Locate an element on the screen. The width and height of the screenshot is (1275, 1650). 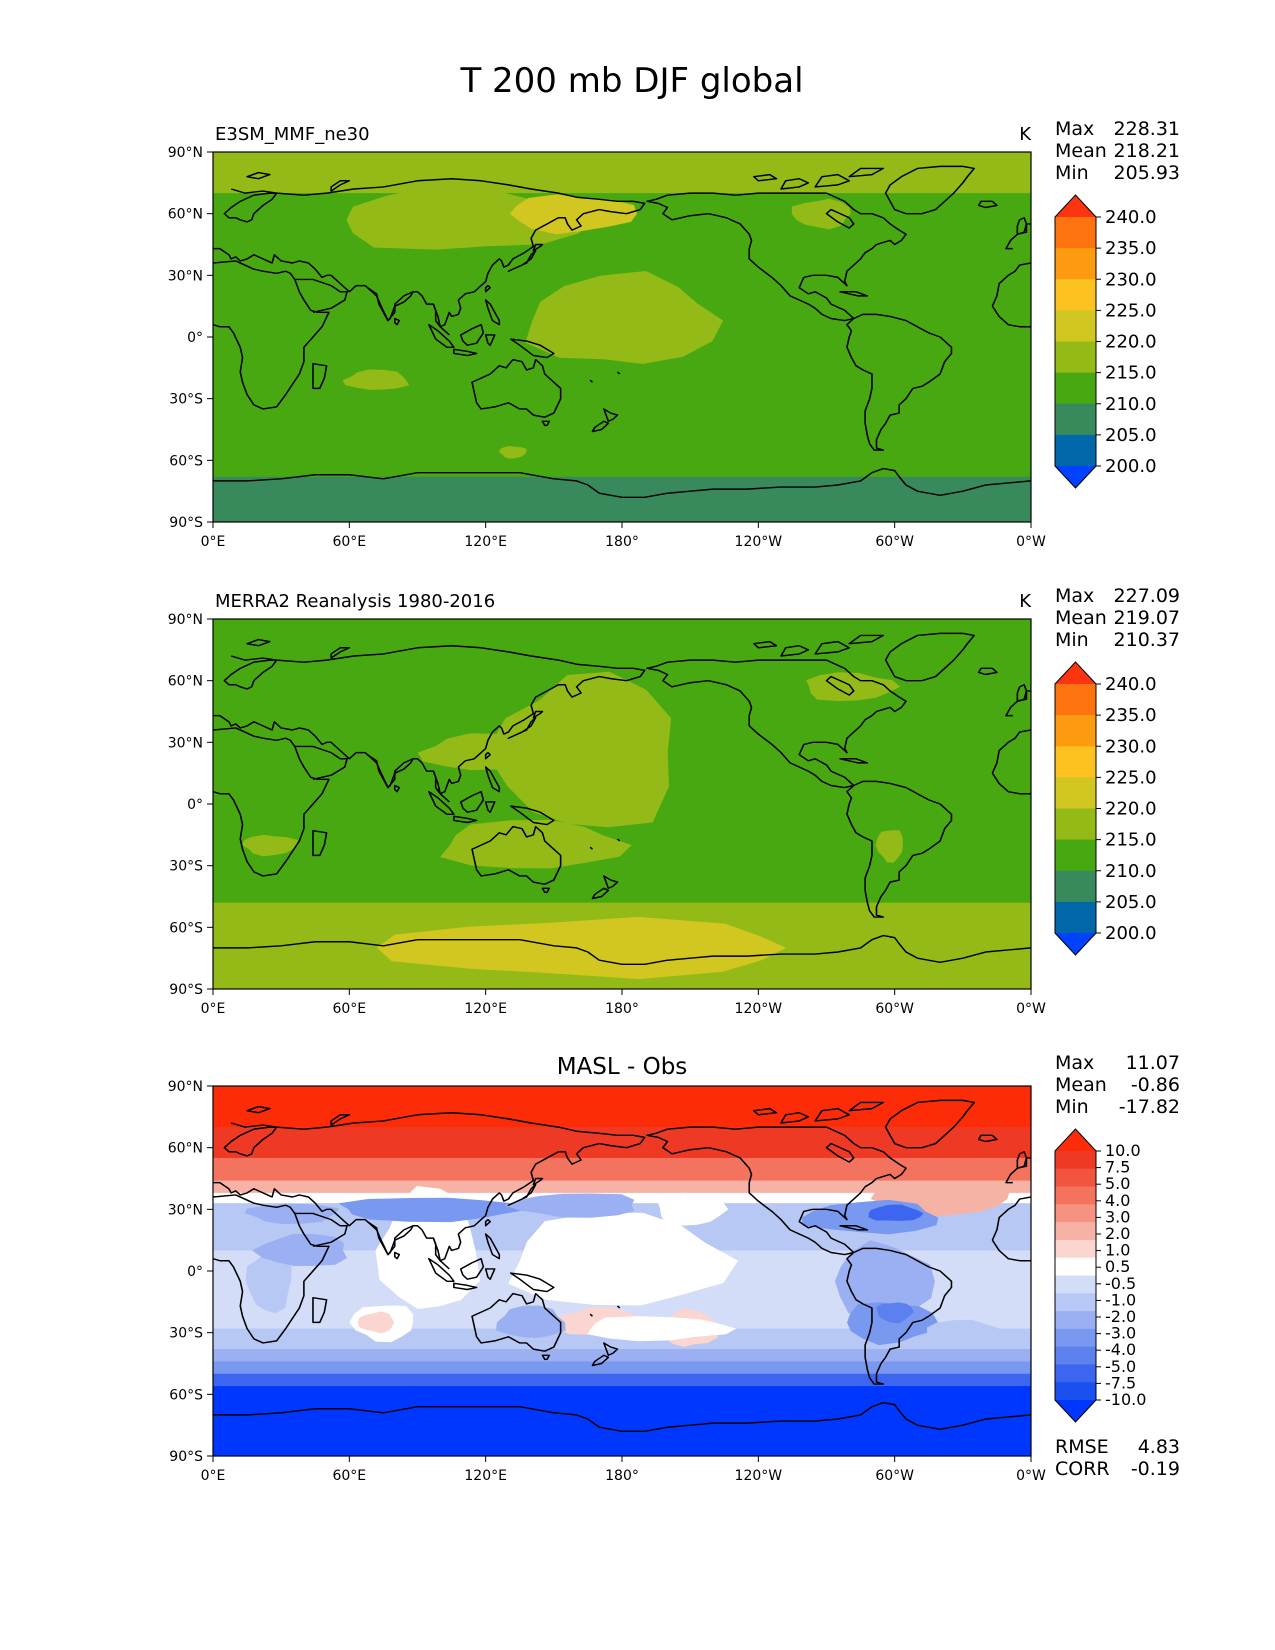
colorbar-tick-label: 0.5 is located at coordinates (1117, 1266).